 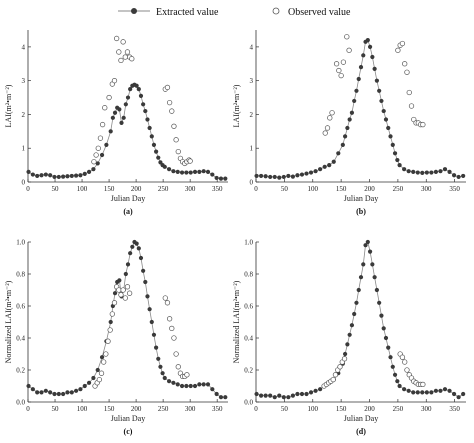 I want to click on y-tick-label: 0.4, so click(x=20, y=339).